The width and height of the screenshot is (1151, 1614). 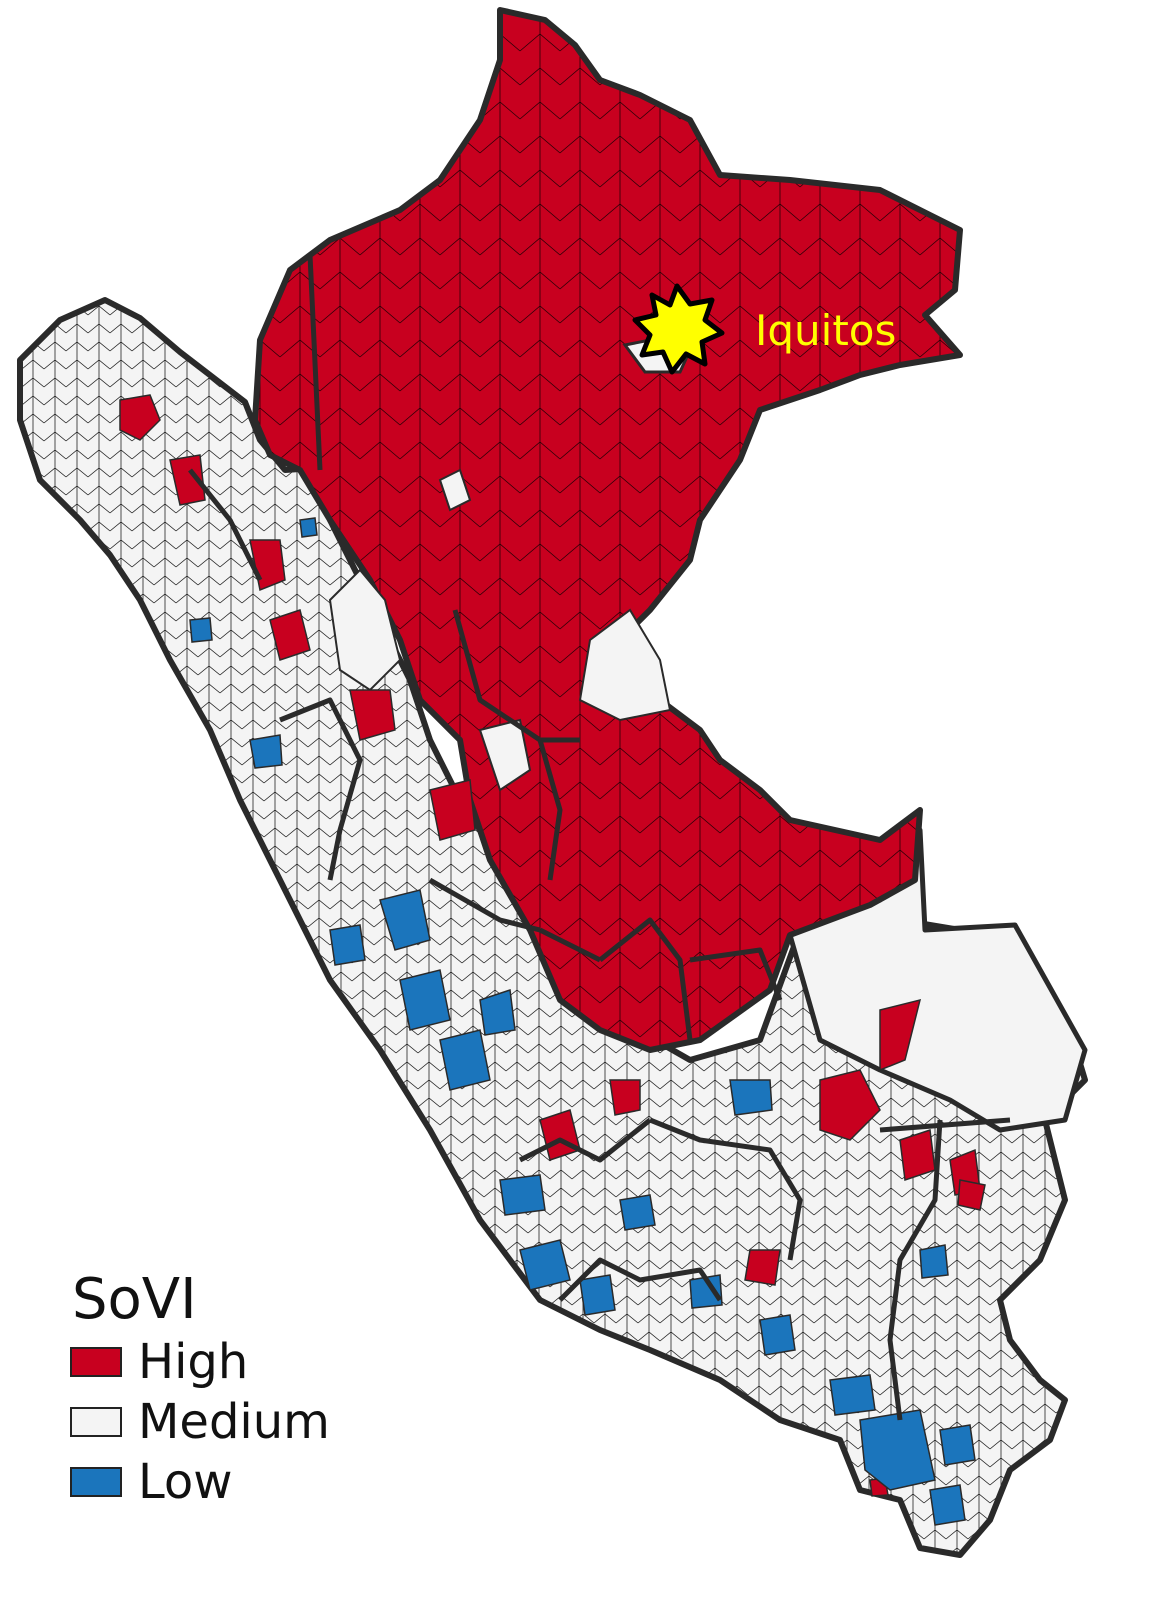 I want to click on legend-item-high: High, so click(x=200, y=1362).